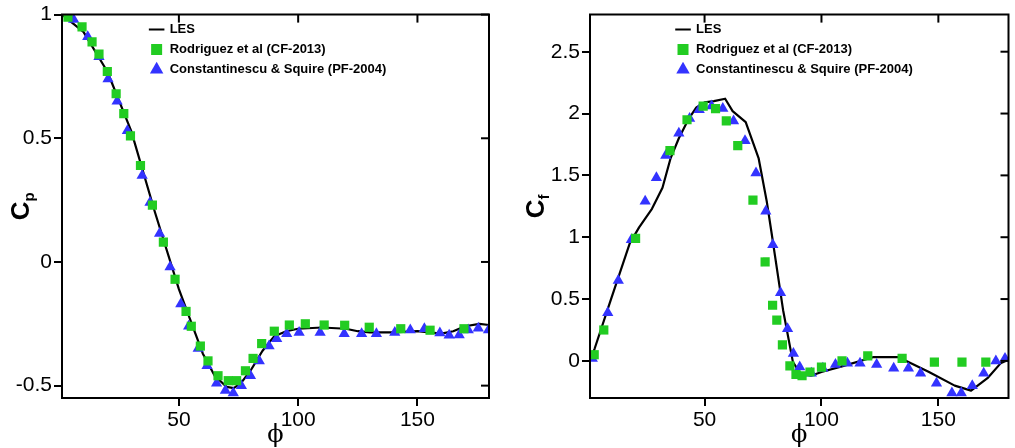 The image size is (1015, 448). Describe the element at coordinates (33, 384) in the screenshot. I see `y-tick-label: -0.5` at that location.